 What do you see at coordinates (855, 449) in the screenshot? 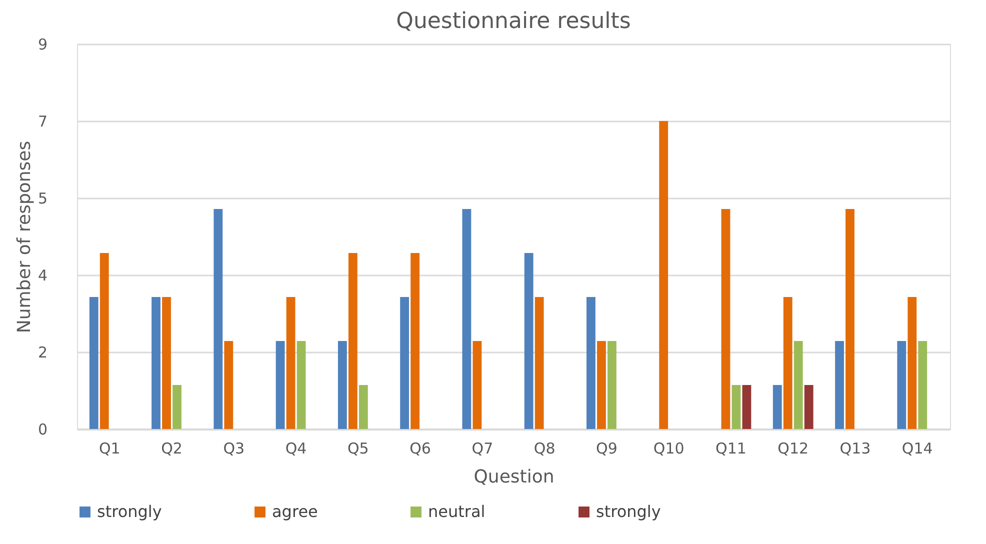
I see `x-tick-label: Q13` at bounding box center [855, 449].